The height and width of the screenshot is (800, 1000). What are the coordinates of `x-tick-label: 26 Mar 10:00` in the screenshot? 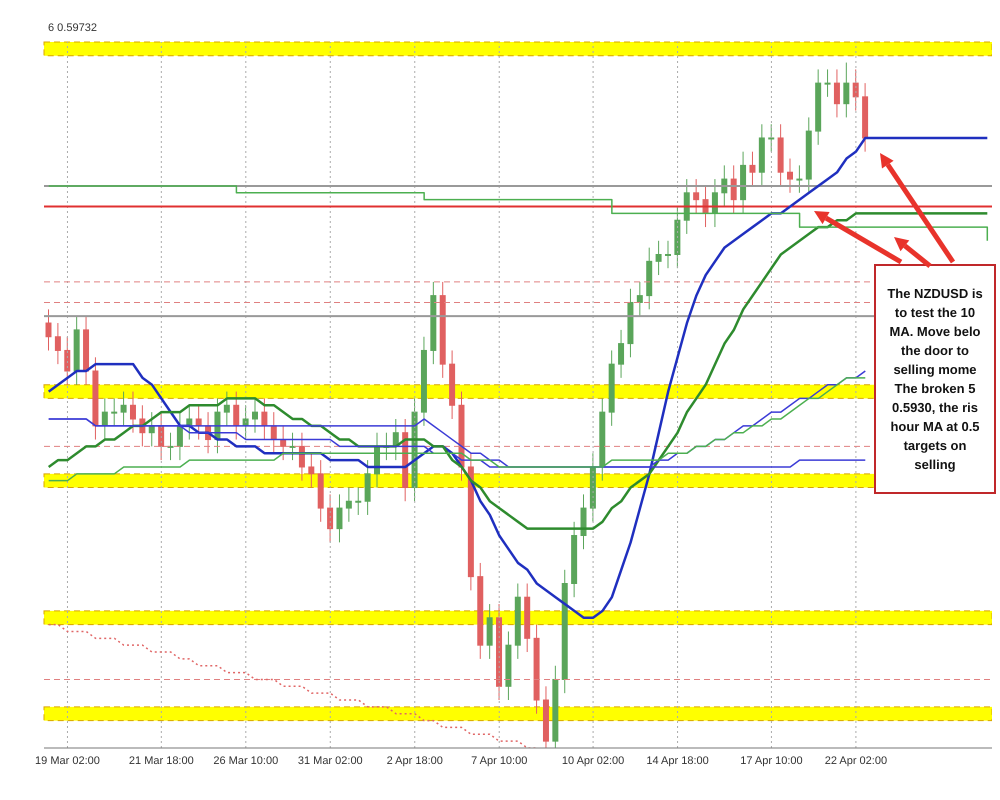 It's located at (245, 760).